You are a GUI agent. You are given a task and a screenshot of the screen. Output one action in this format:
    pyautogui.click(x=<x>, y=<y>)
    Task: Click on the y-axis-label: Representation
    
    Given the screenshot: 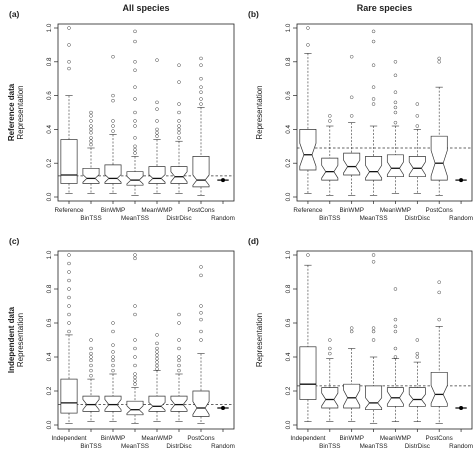 What is the action you would take?
    pyautogui.click(x=259, y=112)
    